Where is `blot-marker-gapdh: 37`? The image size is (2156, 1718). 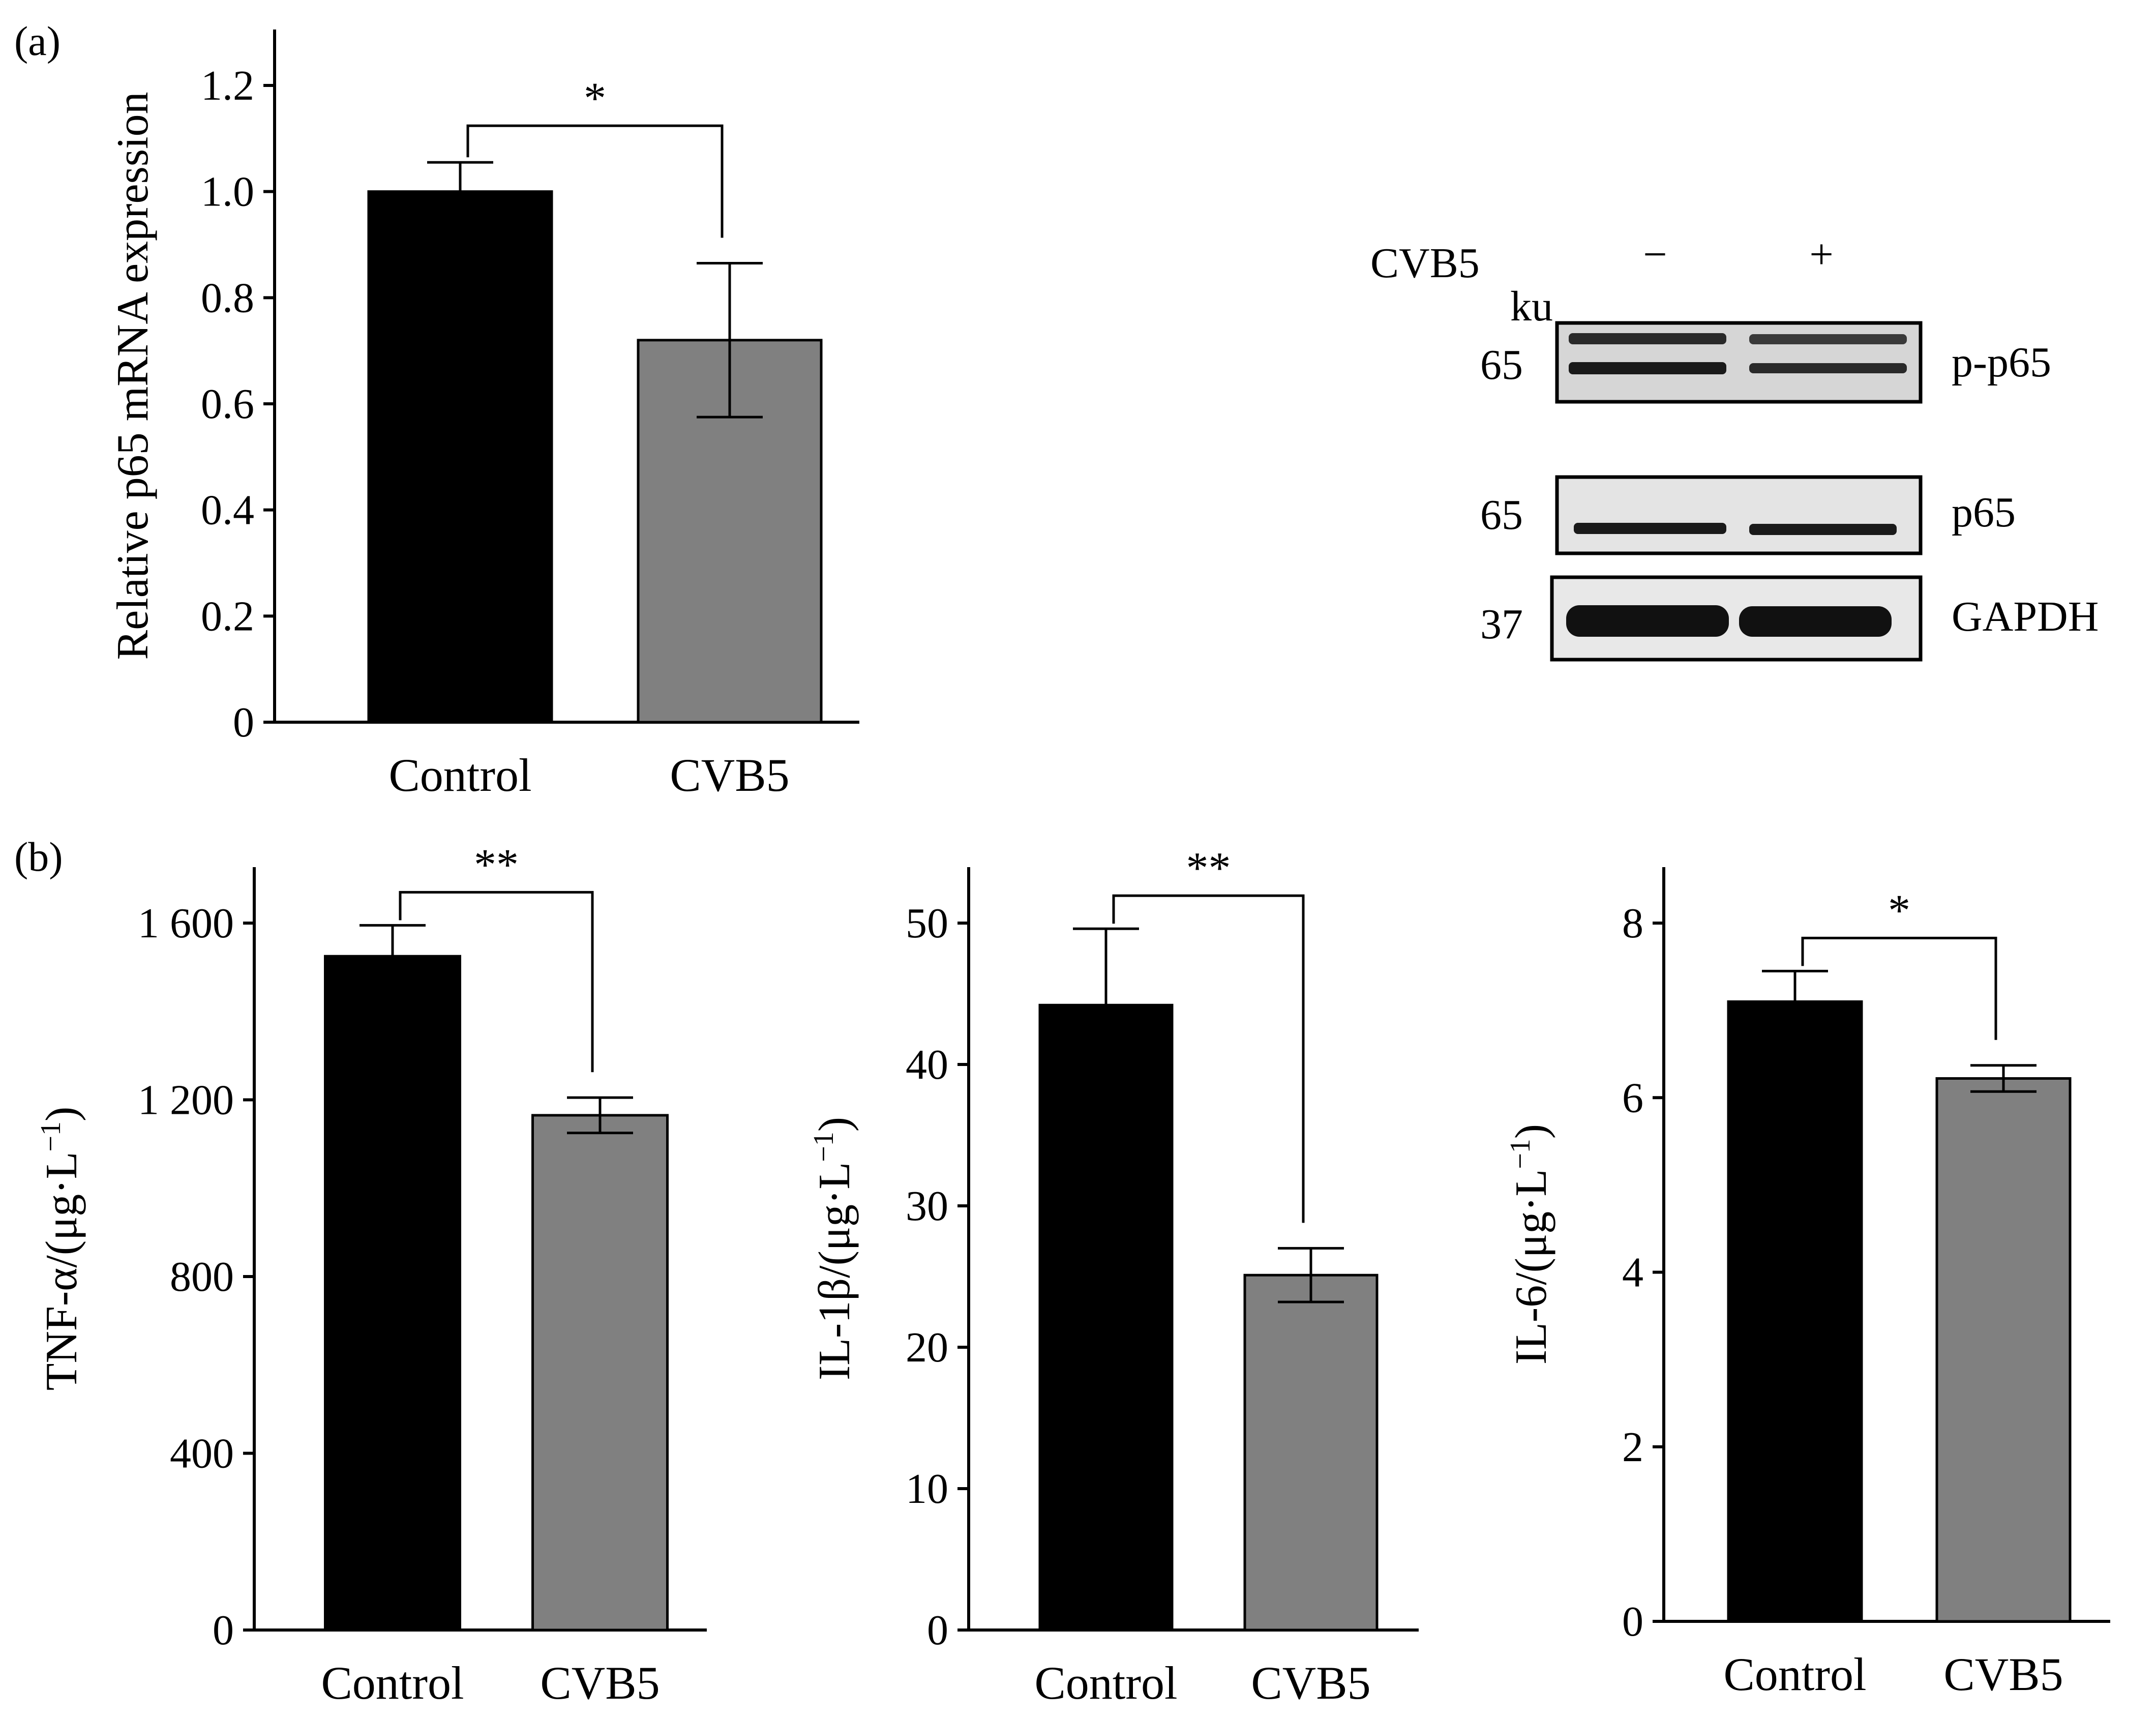 blot-marker-gapdh: 37 is located at coordinates (1502, 625).